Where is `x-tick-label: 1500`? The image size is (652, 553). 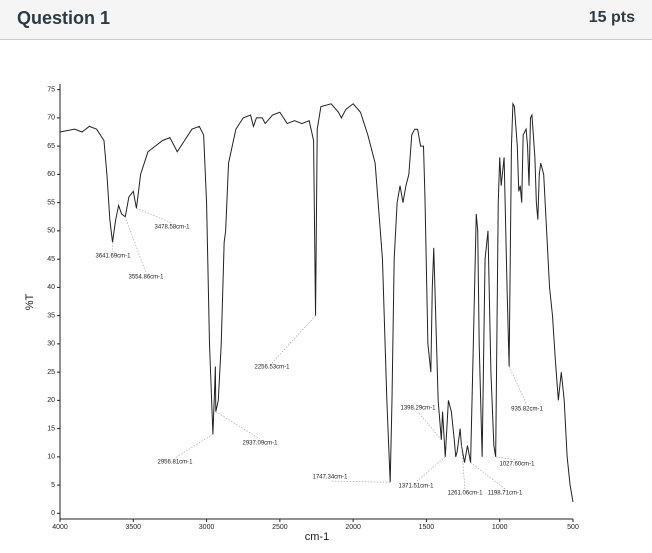 x-tick-label: 1500 is located at coordinates (427, 527).